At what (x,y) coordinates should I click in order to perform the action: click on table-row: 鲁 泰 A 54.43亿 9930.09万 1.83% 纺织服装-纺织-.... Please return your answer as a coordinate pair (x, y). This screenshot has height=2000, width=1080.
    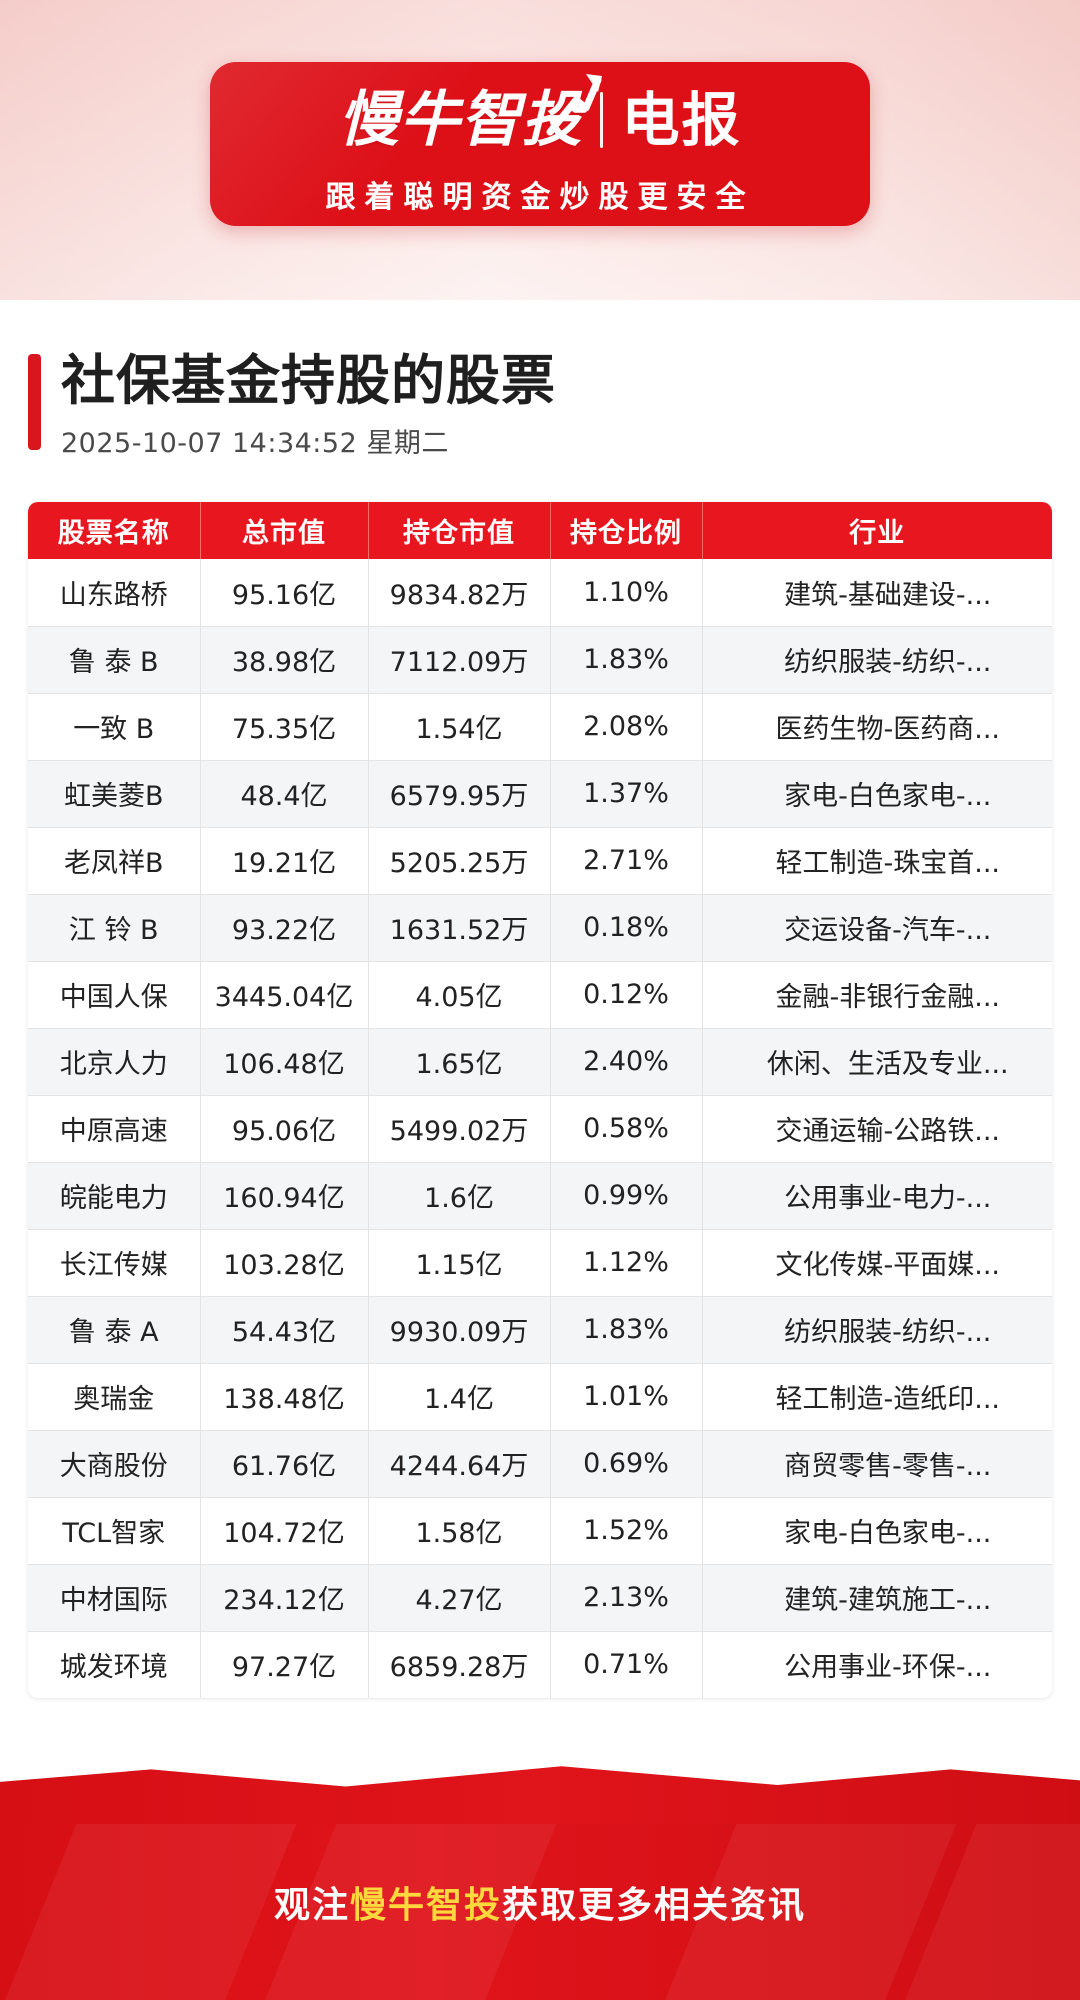
    Looking at the image, I should click on (540, 1330).